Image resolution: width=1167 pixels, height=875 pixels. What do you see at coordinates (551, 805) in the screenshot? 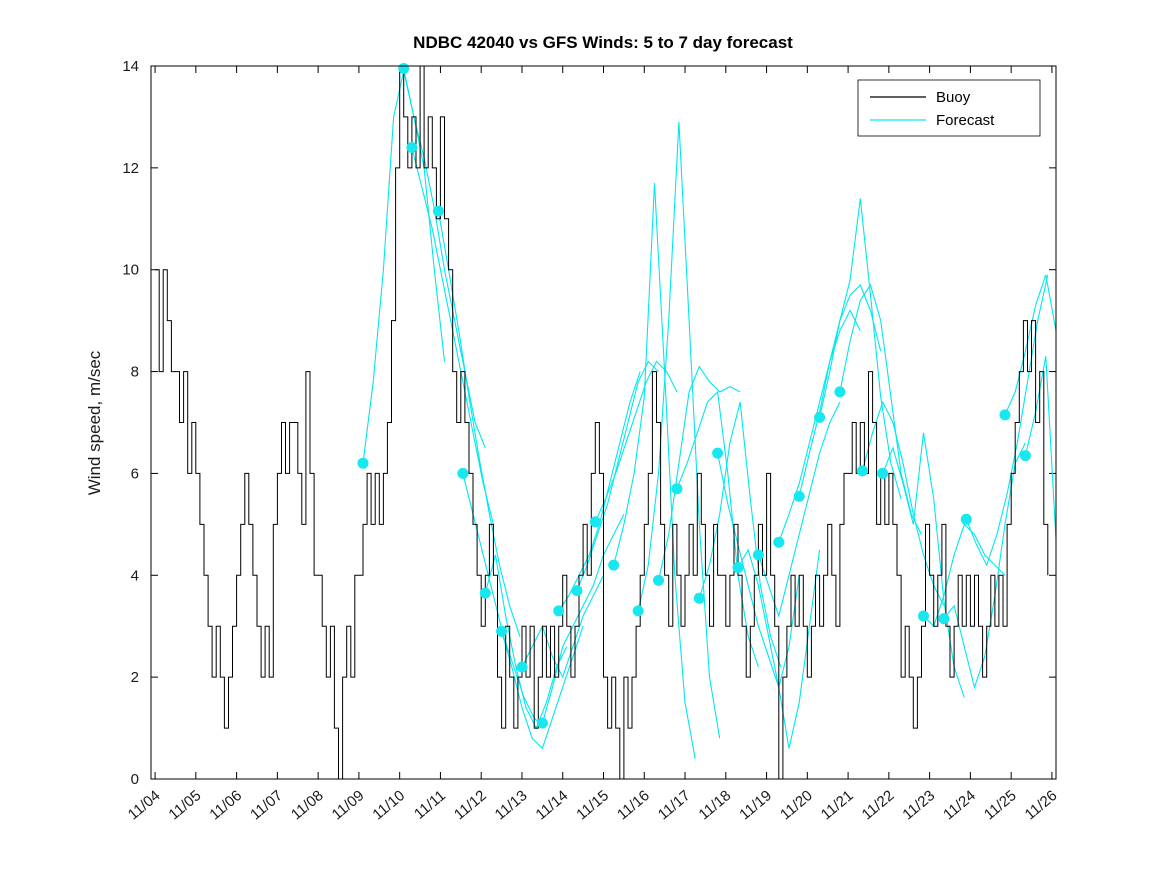
I see `x-tick-label: 11/14` at bounding box center [551, 805].